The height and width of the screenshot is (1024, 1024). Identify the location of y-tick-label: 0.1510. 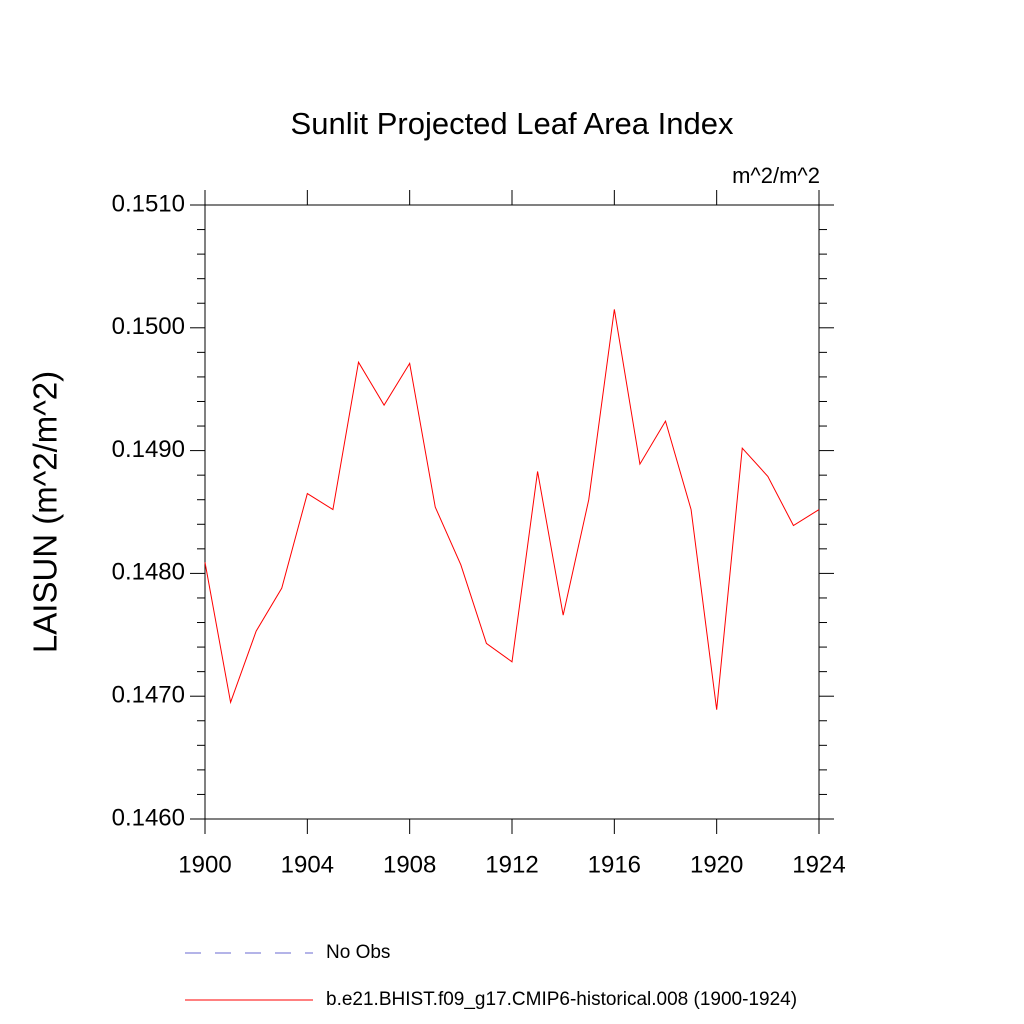
(148, 203).